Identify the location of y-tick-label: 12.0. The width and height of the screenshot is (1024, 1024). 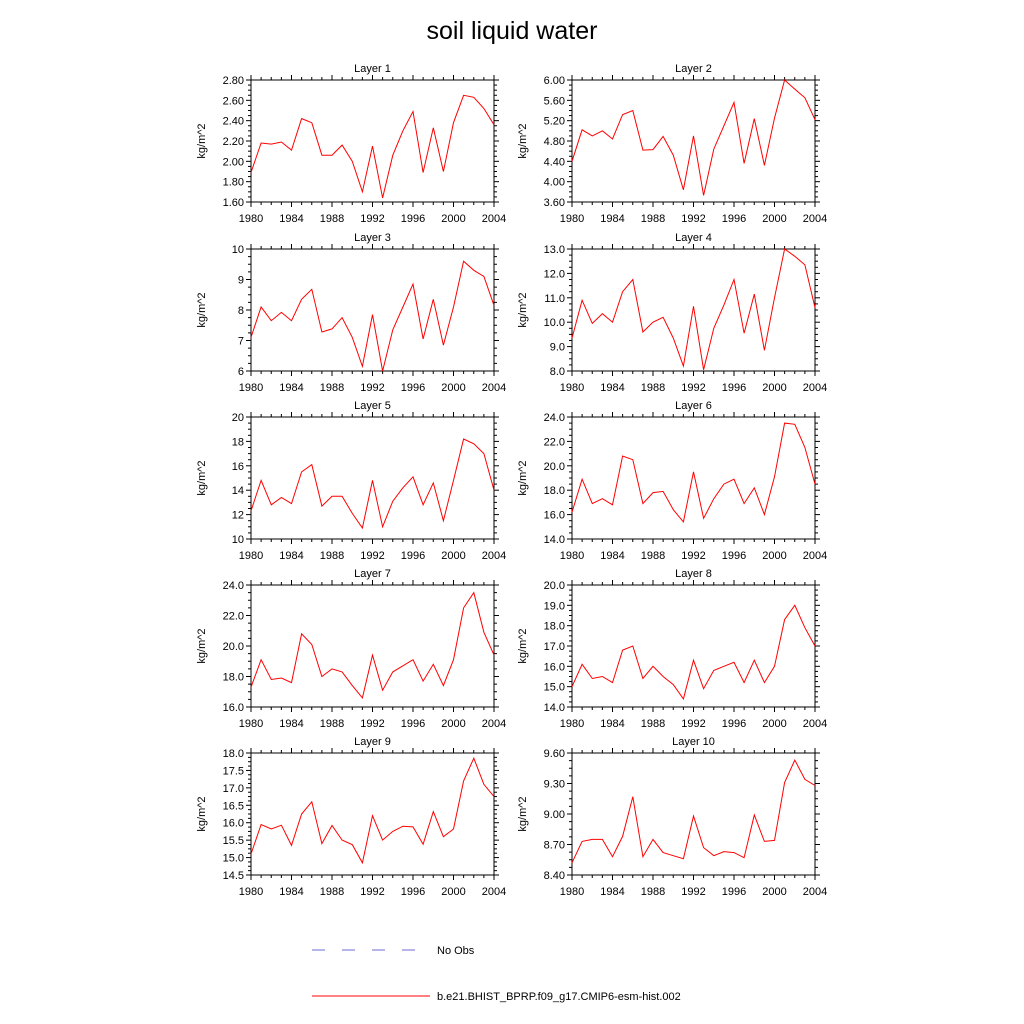
(554, 274).